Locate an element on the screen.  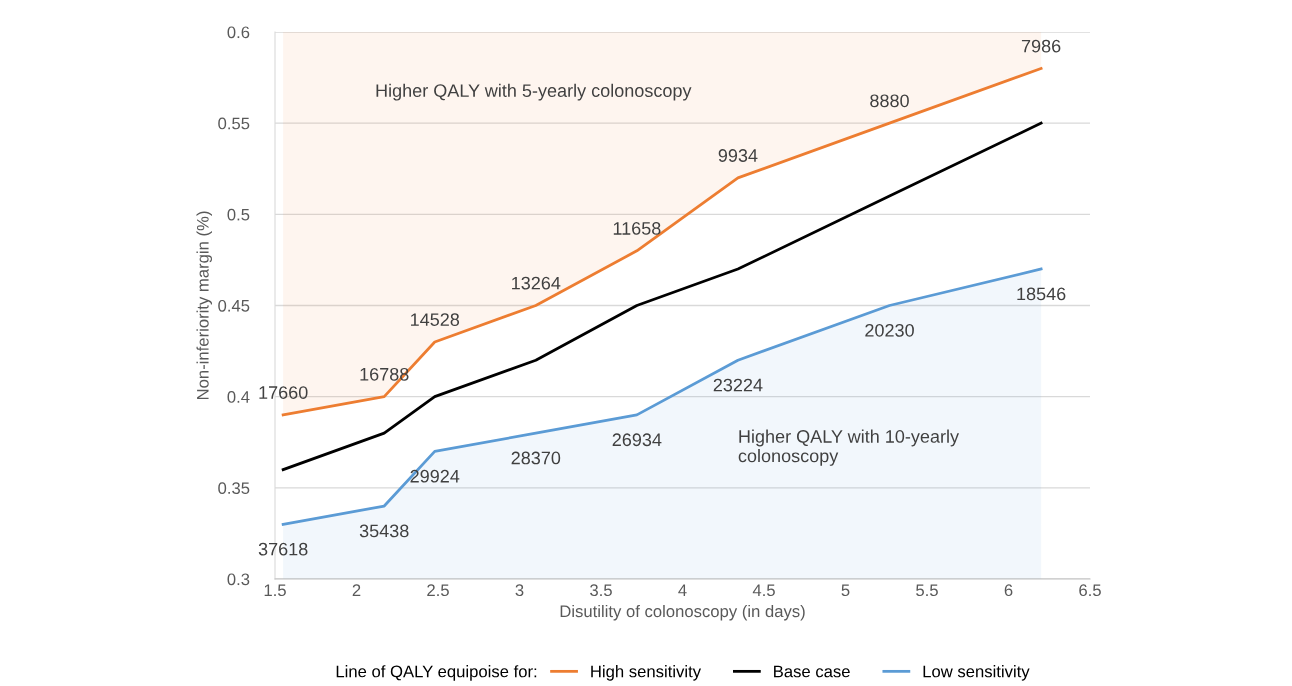
x-tick-label: 2 is located at coordinates (356, 590).